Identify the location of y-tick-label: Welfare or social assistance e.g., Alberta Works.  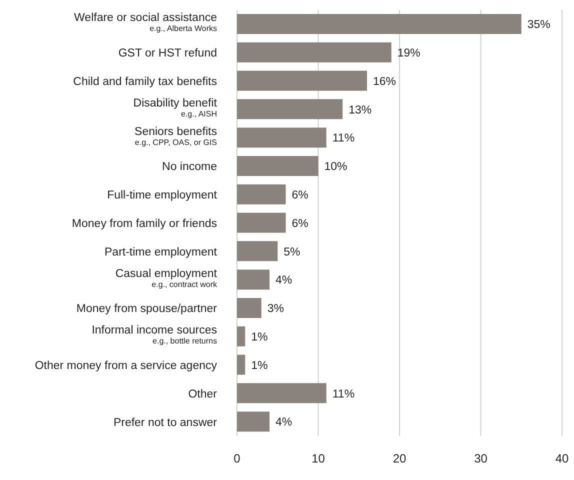
(145, 23).